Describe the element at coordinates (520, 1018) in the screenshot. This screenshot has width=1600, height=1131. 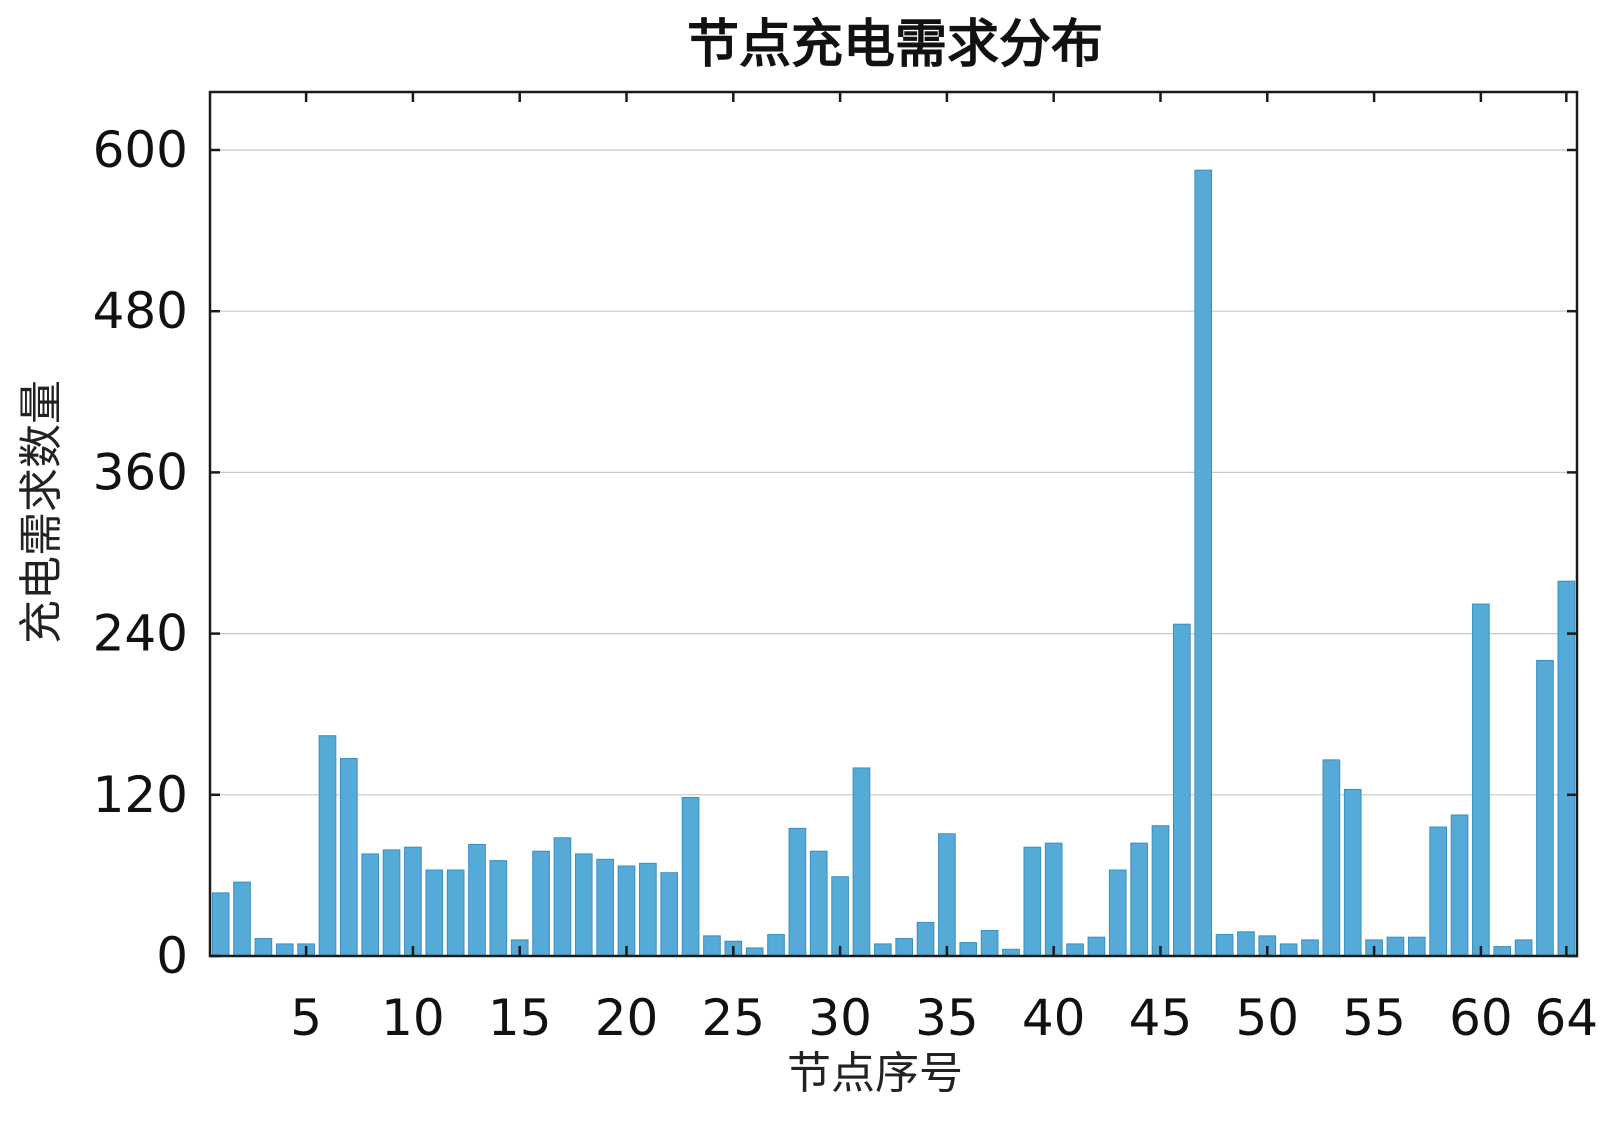
I see `xtick-label-15: 15` at that location.